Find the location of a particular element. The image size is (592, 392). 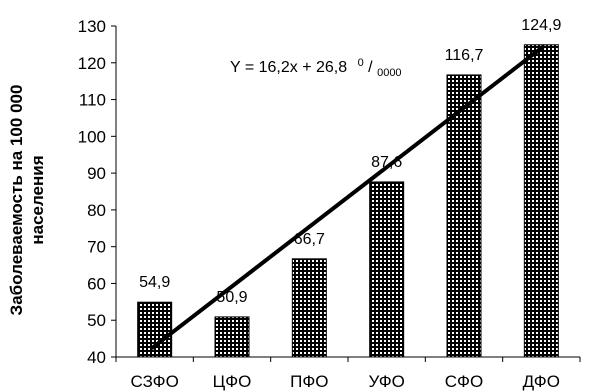

y-tick-label: 70 is located at coordinates (96, 247).